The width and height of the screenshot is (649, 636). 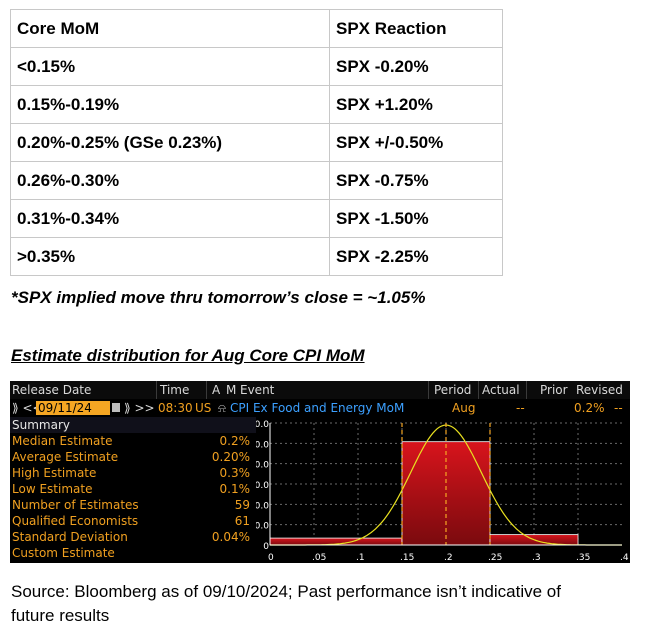 What do you see at coordinates (624, 558) in the screenshot?
I see `x-tick-label: .4` at bounding box center [624, 558].